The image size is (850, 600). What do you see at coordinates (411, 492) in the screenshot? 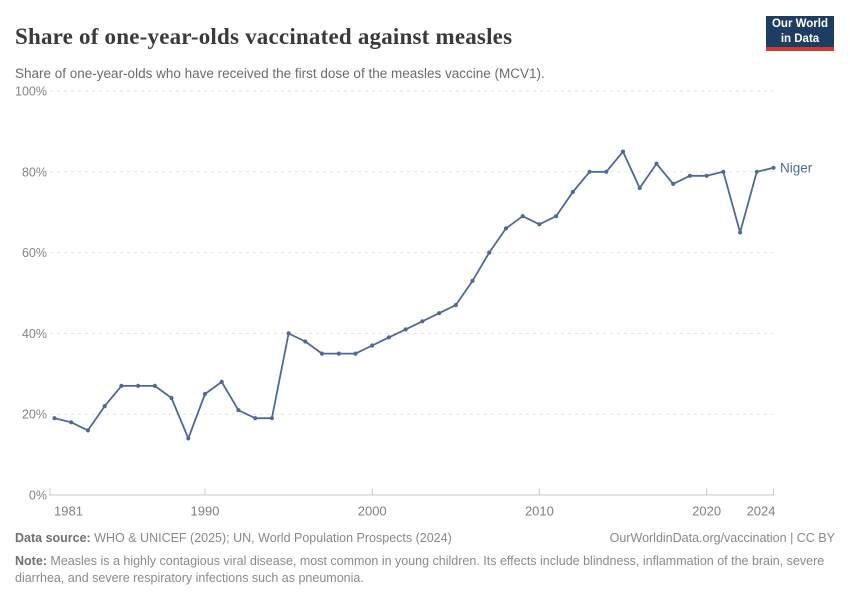
I see `x-axis-line` at bounding box center [411, 492].